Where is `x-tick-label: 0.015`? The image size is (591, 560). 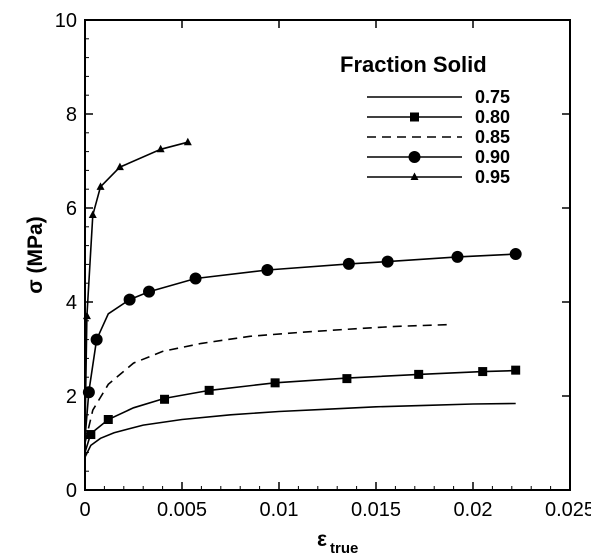 x-tick-label: 0.015 is located at coordinates (376, 510).